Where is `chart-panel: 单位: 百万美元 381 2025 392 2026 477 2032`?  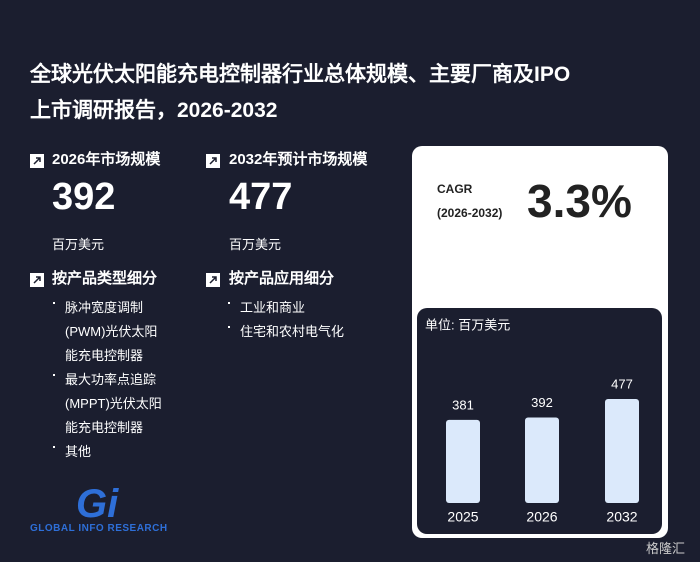 chart-panel: 单位: 百万美元 381 2025 392 2026 477 2032 is located at coordinates (539, 421).